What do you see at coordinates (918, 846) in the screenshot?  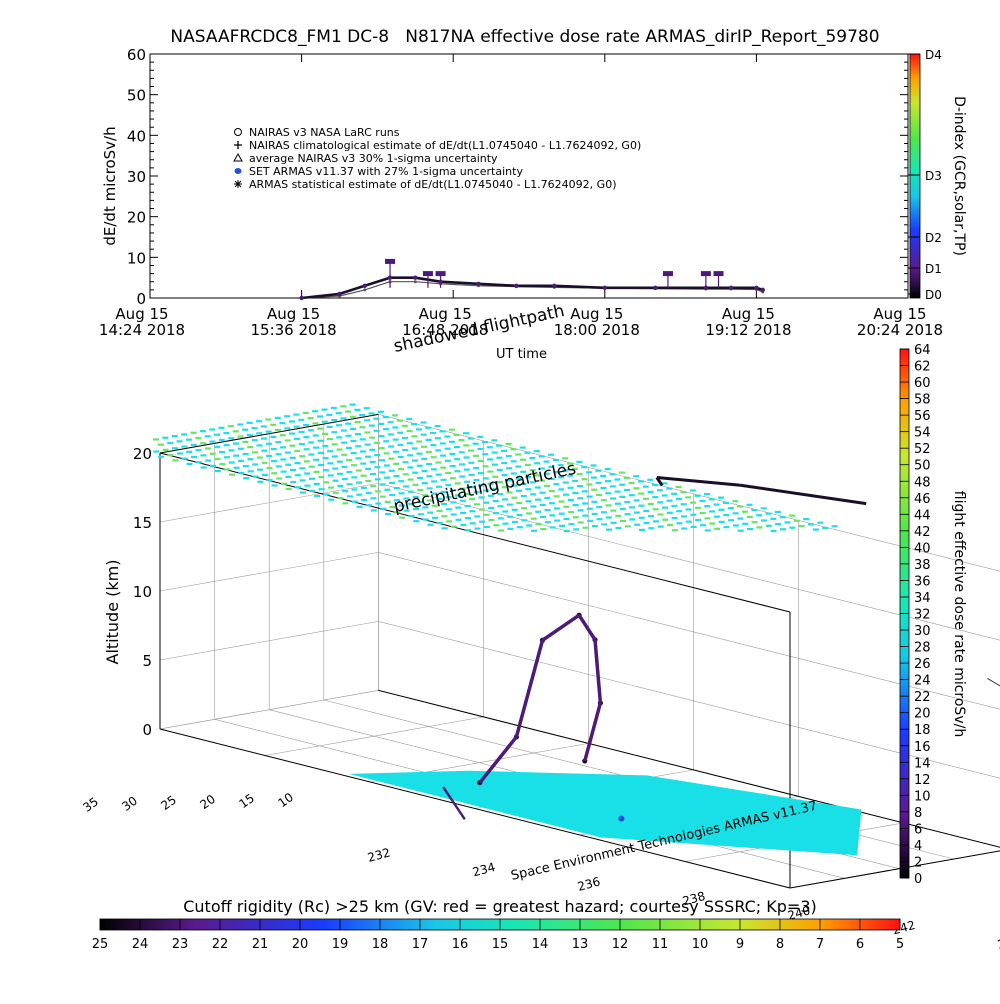 I see `dose-tick-label: 4` at bounding box center [918, 846].